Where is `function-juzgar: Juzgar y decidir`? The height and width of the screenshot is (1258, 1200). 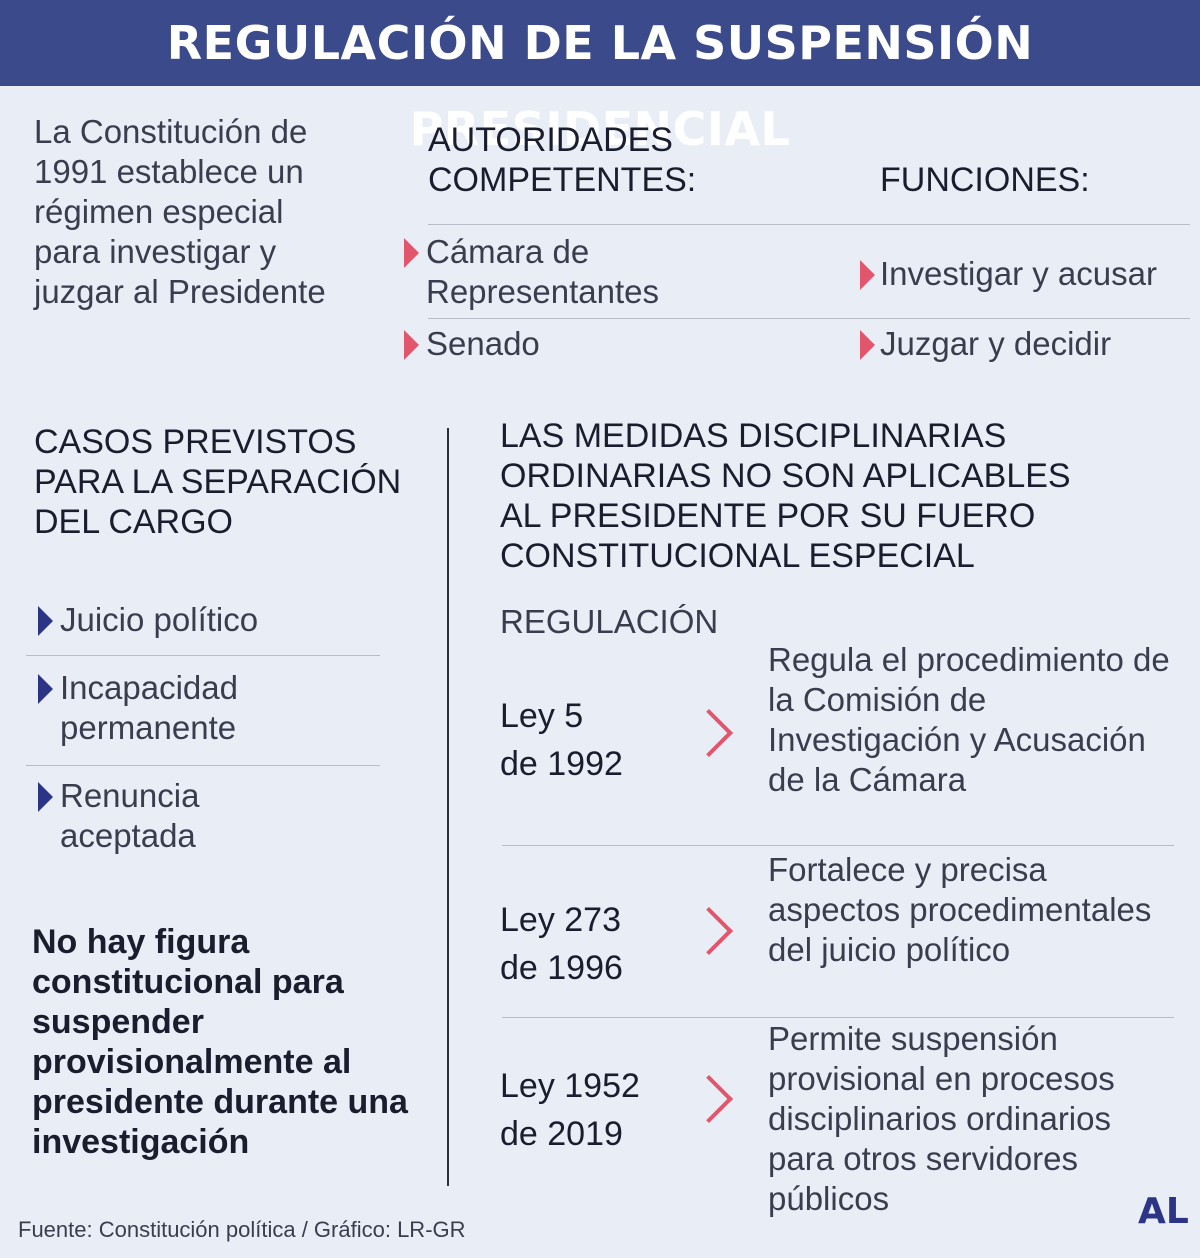 function-juzgar: Juzgar y decidir is located at coordinates (996, 343).